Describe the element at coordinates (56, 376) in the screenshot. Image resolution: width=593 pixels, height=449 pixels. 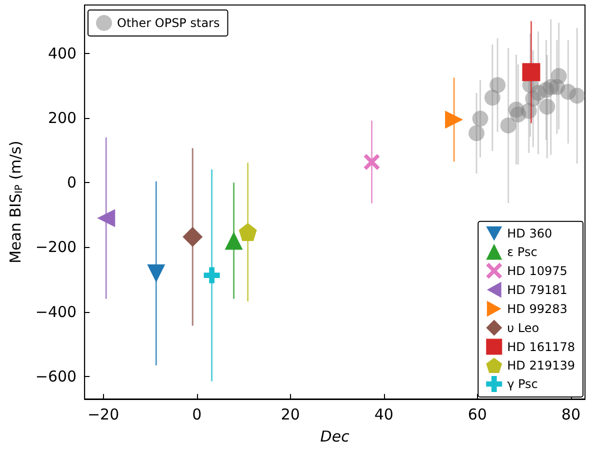
I see `y-tick-label: −600` at that location.